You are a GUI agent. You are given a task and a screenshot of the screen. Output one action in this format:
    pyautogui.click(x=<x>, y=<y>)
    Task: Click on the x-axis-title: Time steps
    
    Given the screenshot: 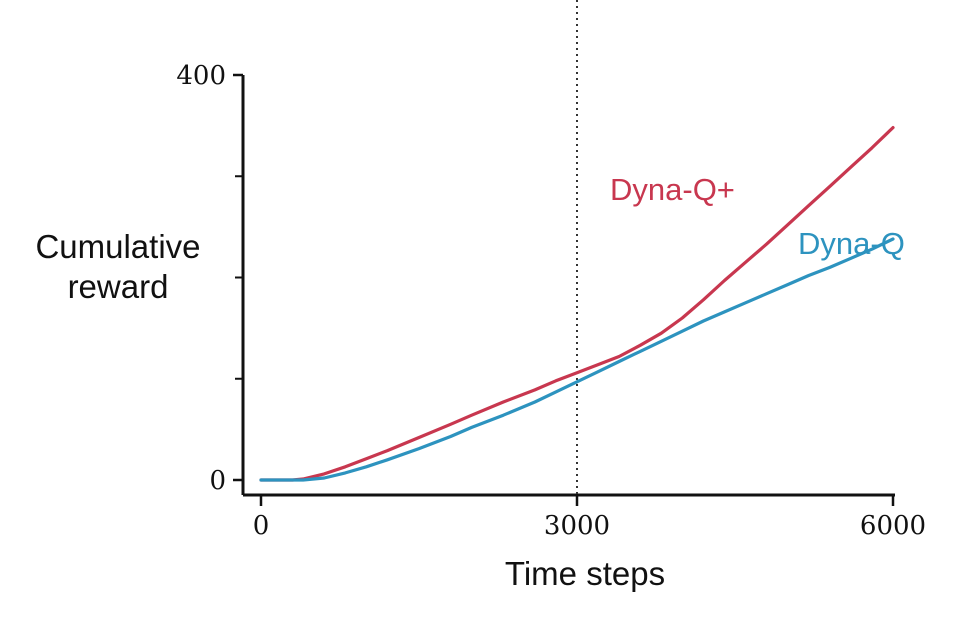 What is the action you would take?
    pyautogui.click(x=585, y=573)
    